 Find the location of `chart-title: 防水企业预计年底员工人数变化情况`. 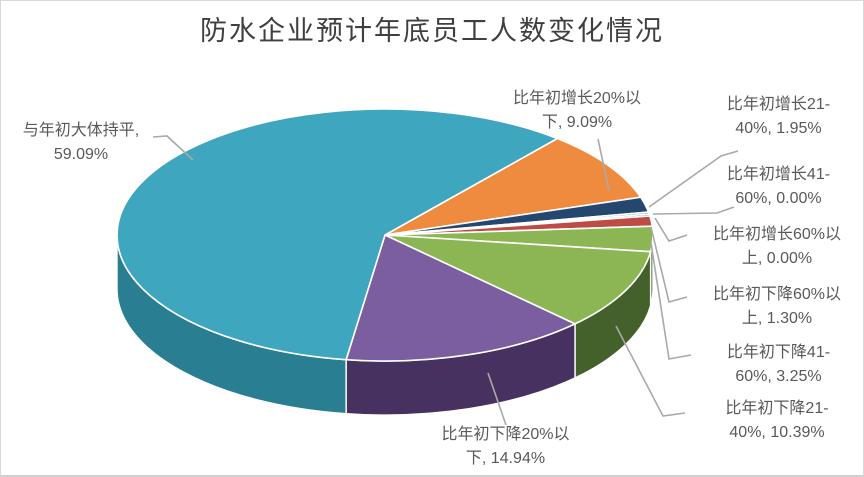

chart-title: 防水企业预计年底员工人数变化情况 is located at coordinates (432, 31).